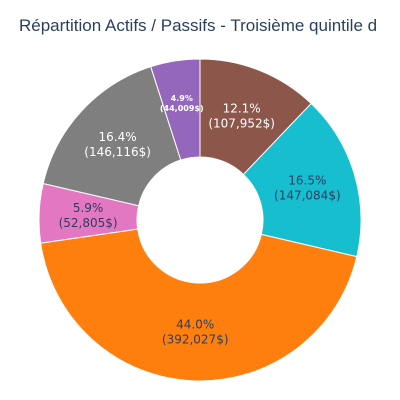 The width and height of the screenshot is (400, 400). I want to click on slice-label-4: 16.4% (146,116$), so click(117, 144).